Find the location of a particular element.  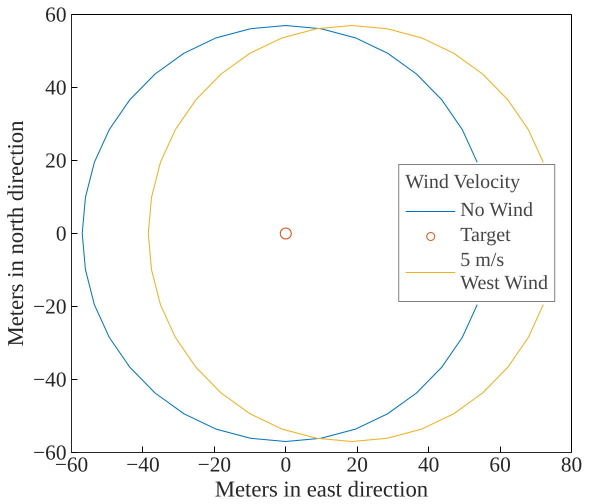

y-tick-label: 40 is located at coordinates (55, 88).